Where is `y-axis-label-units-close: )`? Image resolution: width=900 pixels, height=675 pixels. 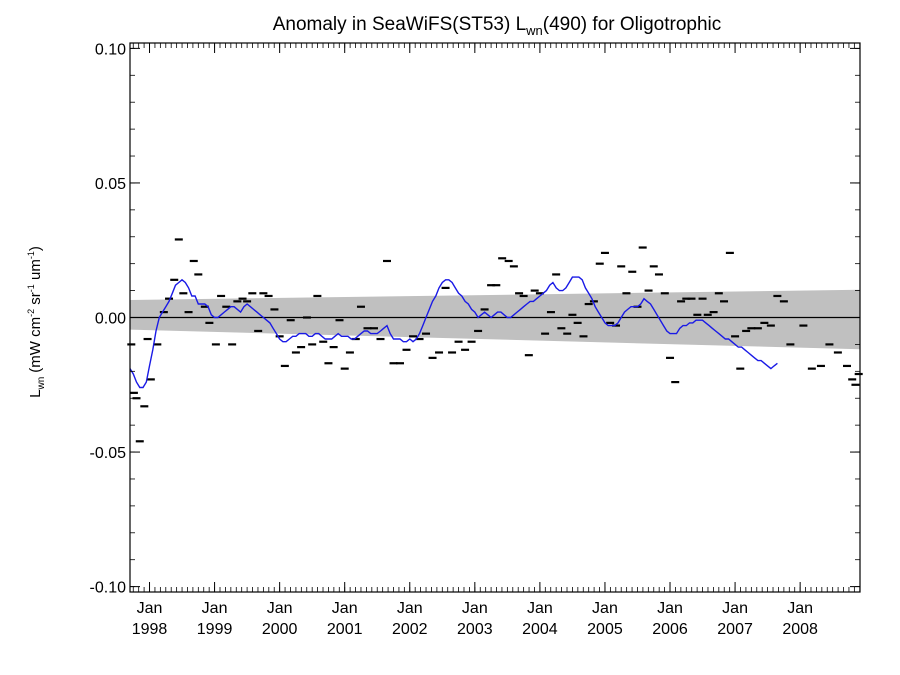
y-axis-label-units-close: ) is located at coordinates (35, 248).